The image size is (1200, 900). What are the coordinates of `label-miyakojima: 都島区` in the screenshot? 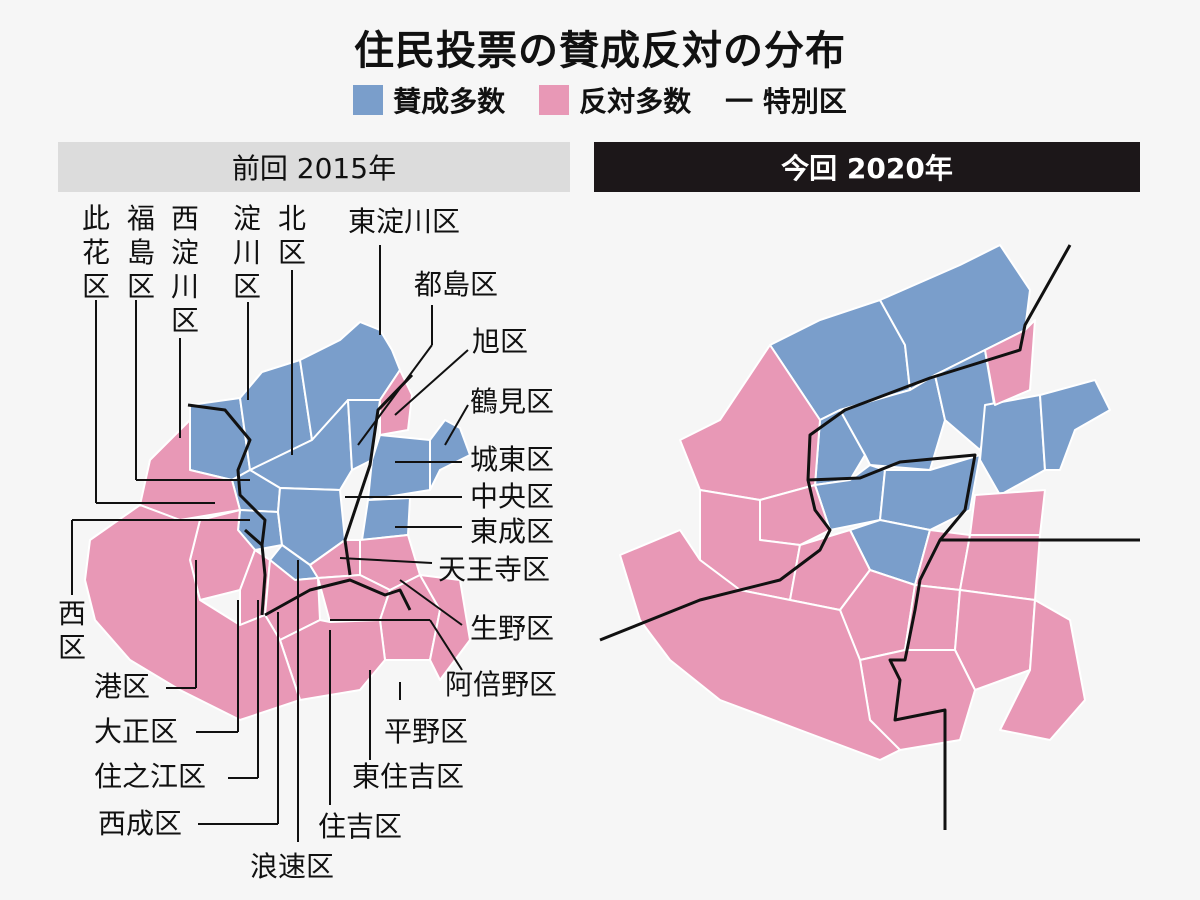 It's located at (456, 284).